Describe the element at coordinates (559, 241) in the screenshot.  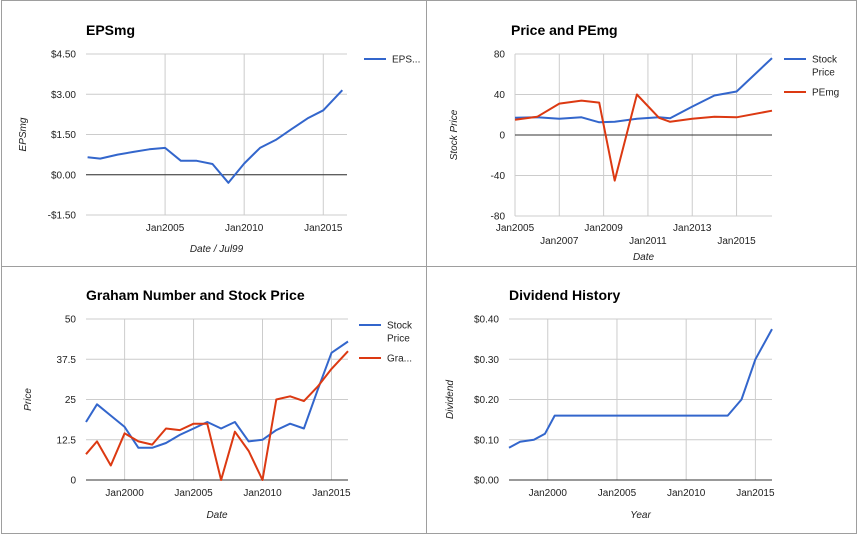
I see `x-tick-label: Jan2007` at that location.